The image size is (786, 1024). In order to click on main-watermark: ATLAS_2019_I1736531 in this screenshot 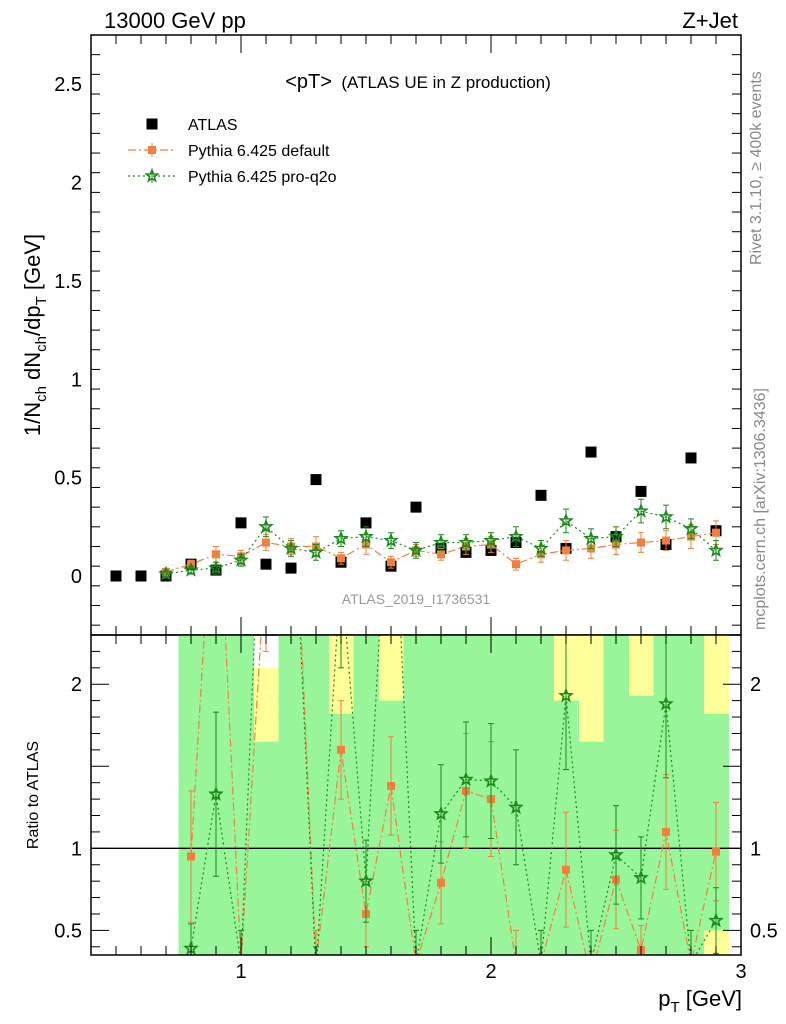, I will do `click(416, 599)`.